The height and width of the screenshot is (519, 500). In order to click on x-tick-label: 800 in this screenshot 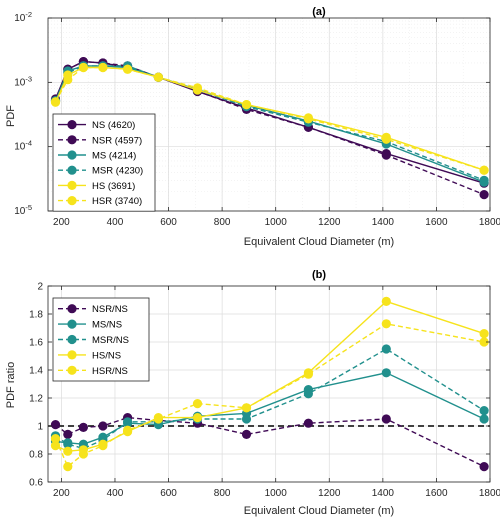, I will do `click(222, 222)`.